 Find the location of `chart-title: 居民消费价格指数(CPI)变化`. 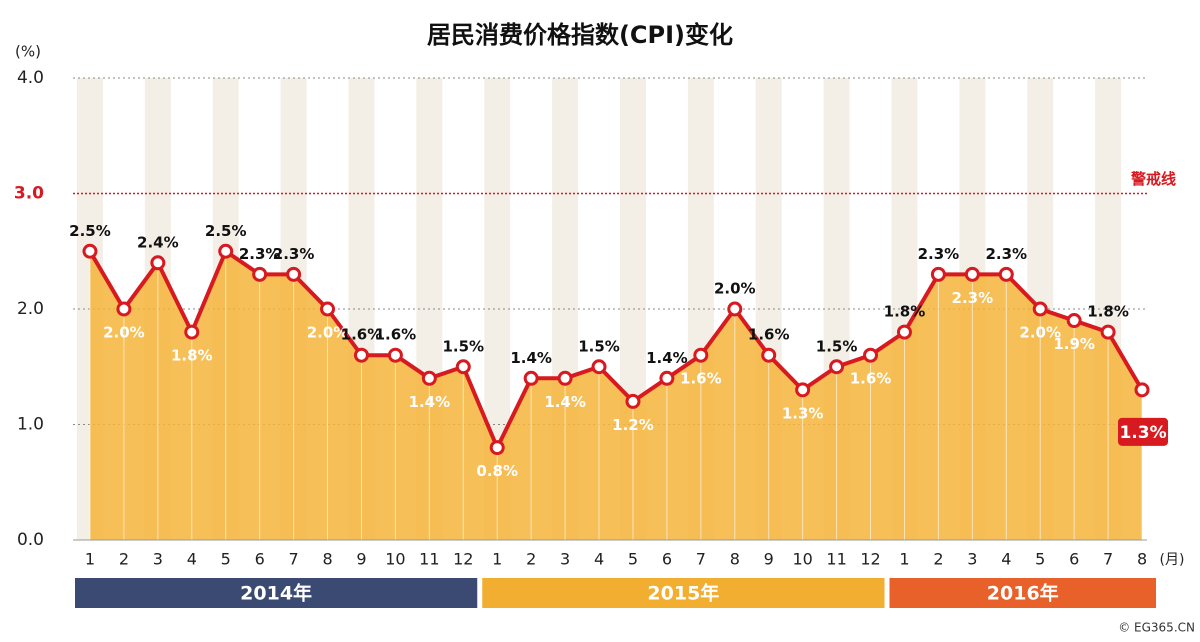

chart-title: 居民消费价格指数(CPI)变化 is located at coordinates (580, 35).